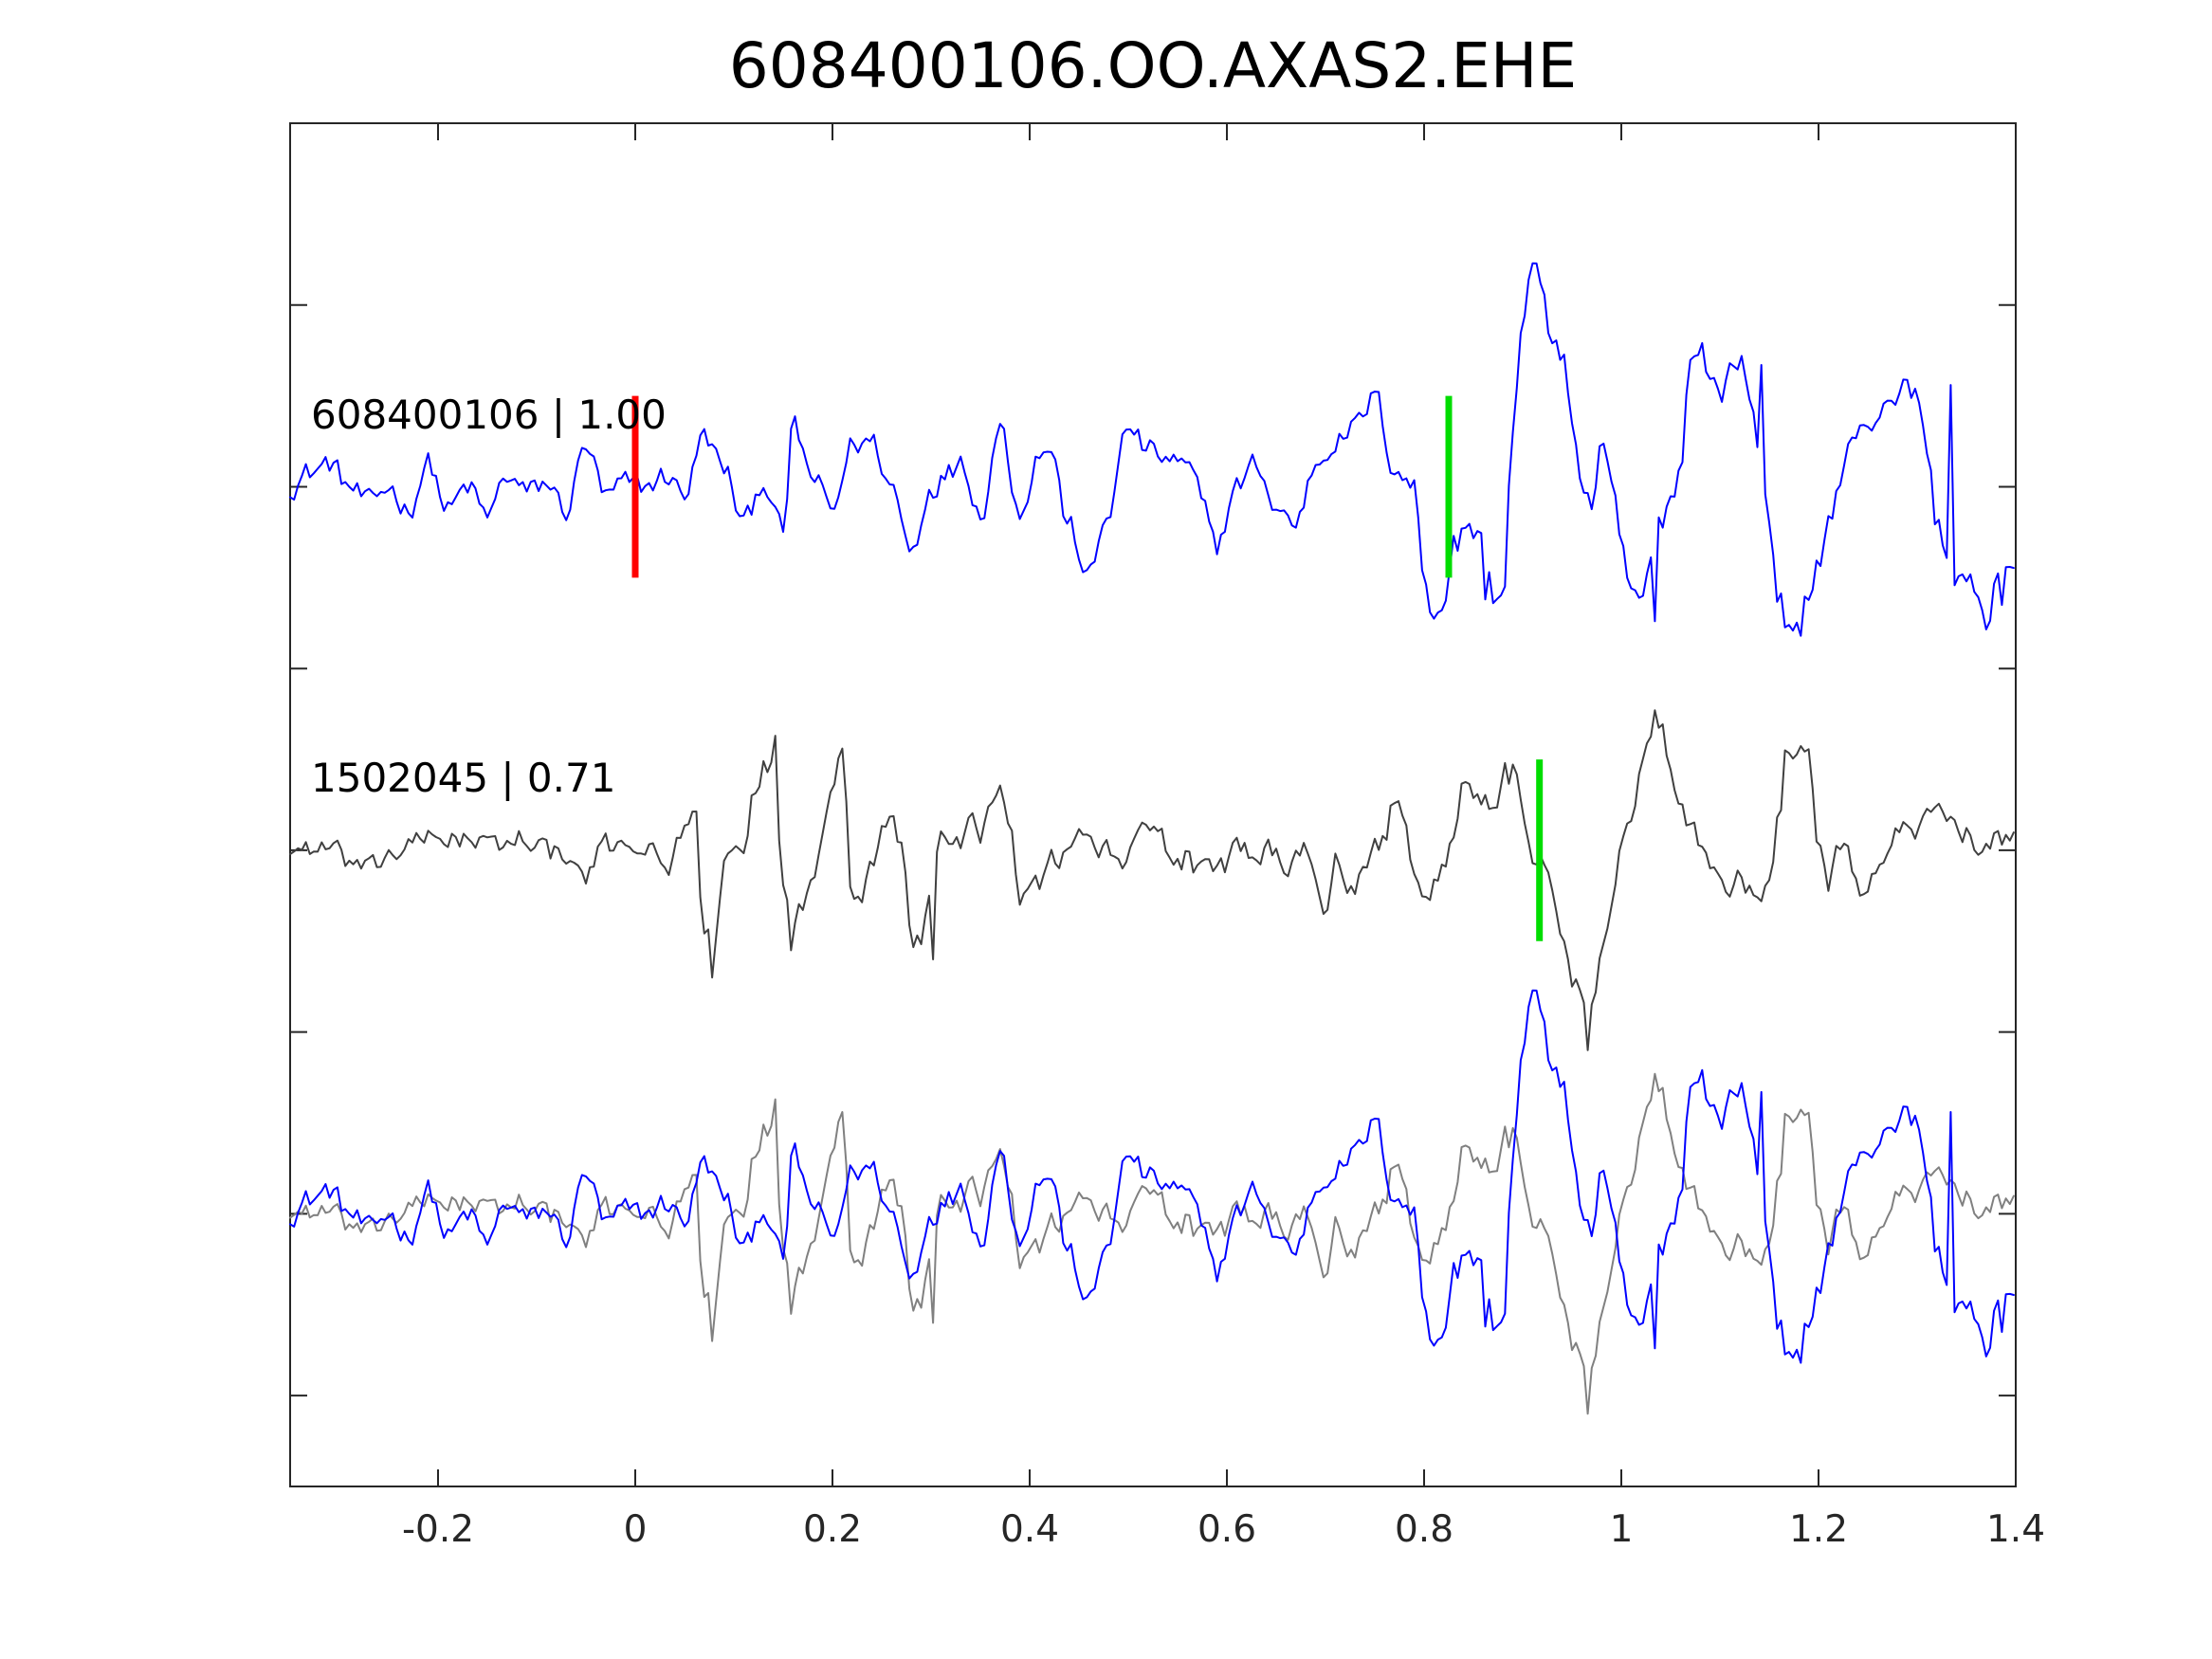 This screenshot has width=2212, height=1659. Describe the element at coordinates (463, 778) in the screenshot. I see `trace-label: 1502045 | 0.71` at that location.